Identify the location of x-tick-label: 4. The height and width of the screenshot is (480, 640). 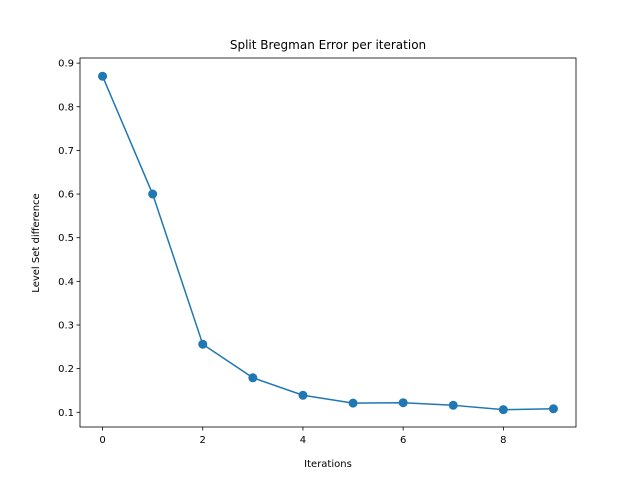
(303, 440).